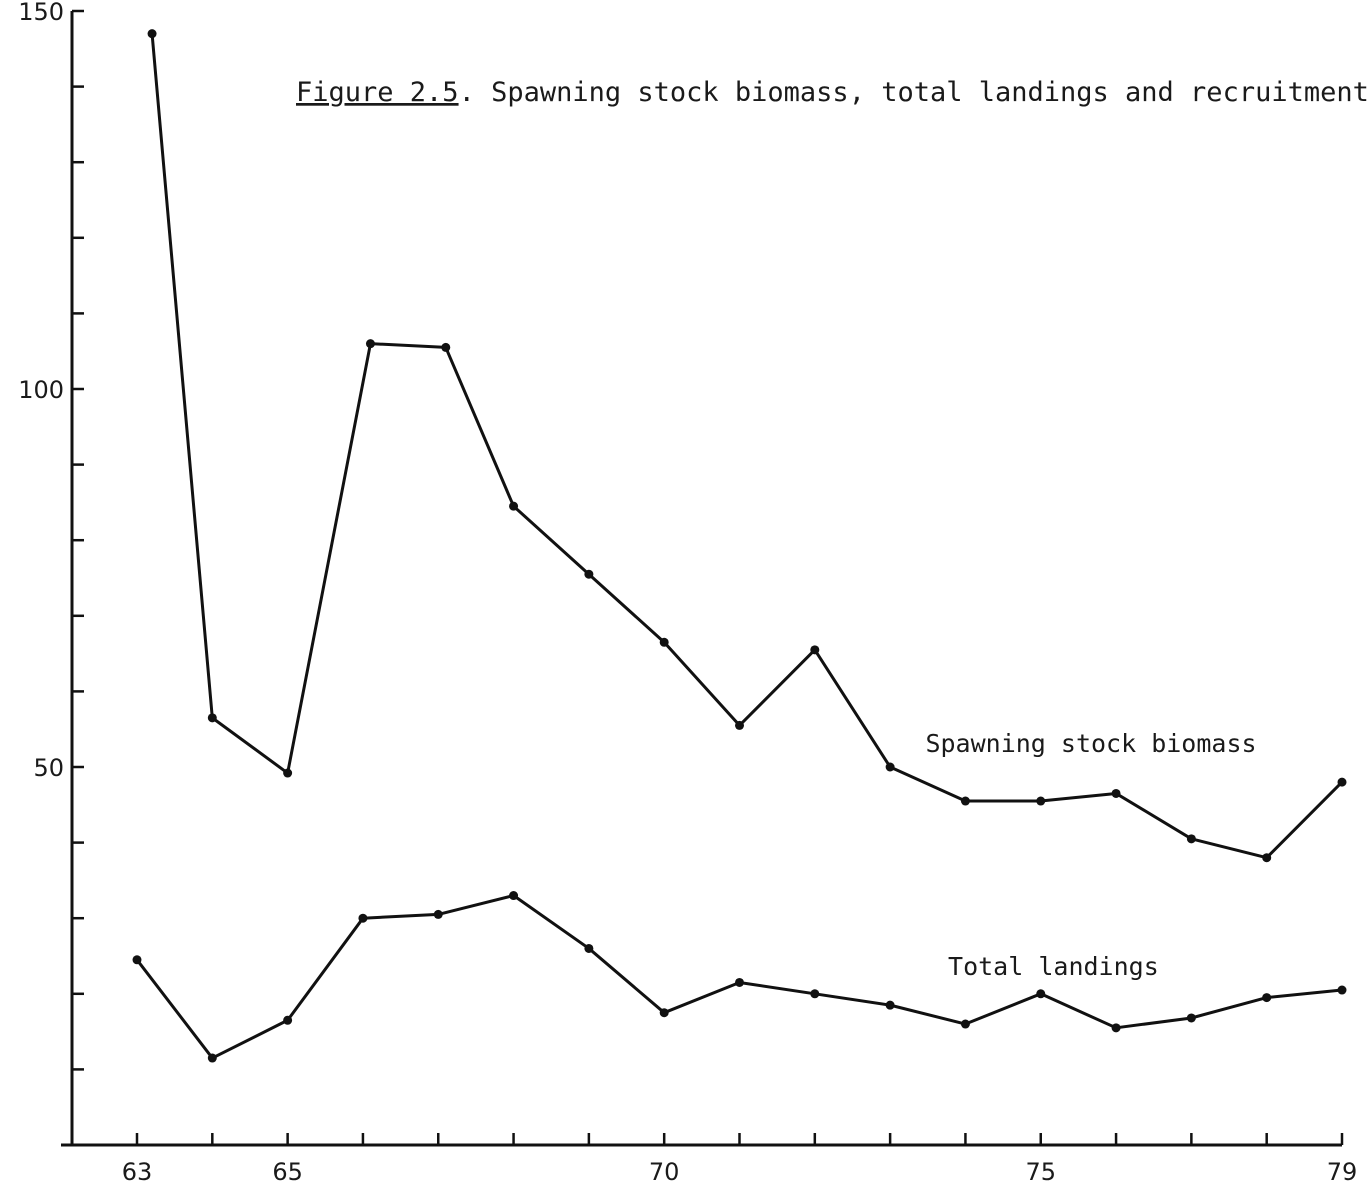 This screenshot has height=1197, width=1370. I want to click on y-tick-label: 50, so click(48, 768).